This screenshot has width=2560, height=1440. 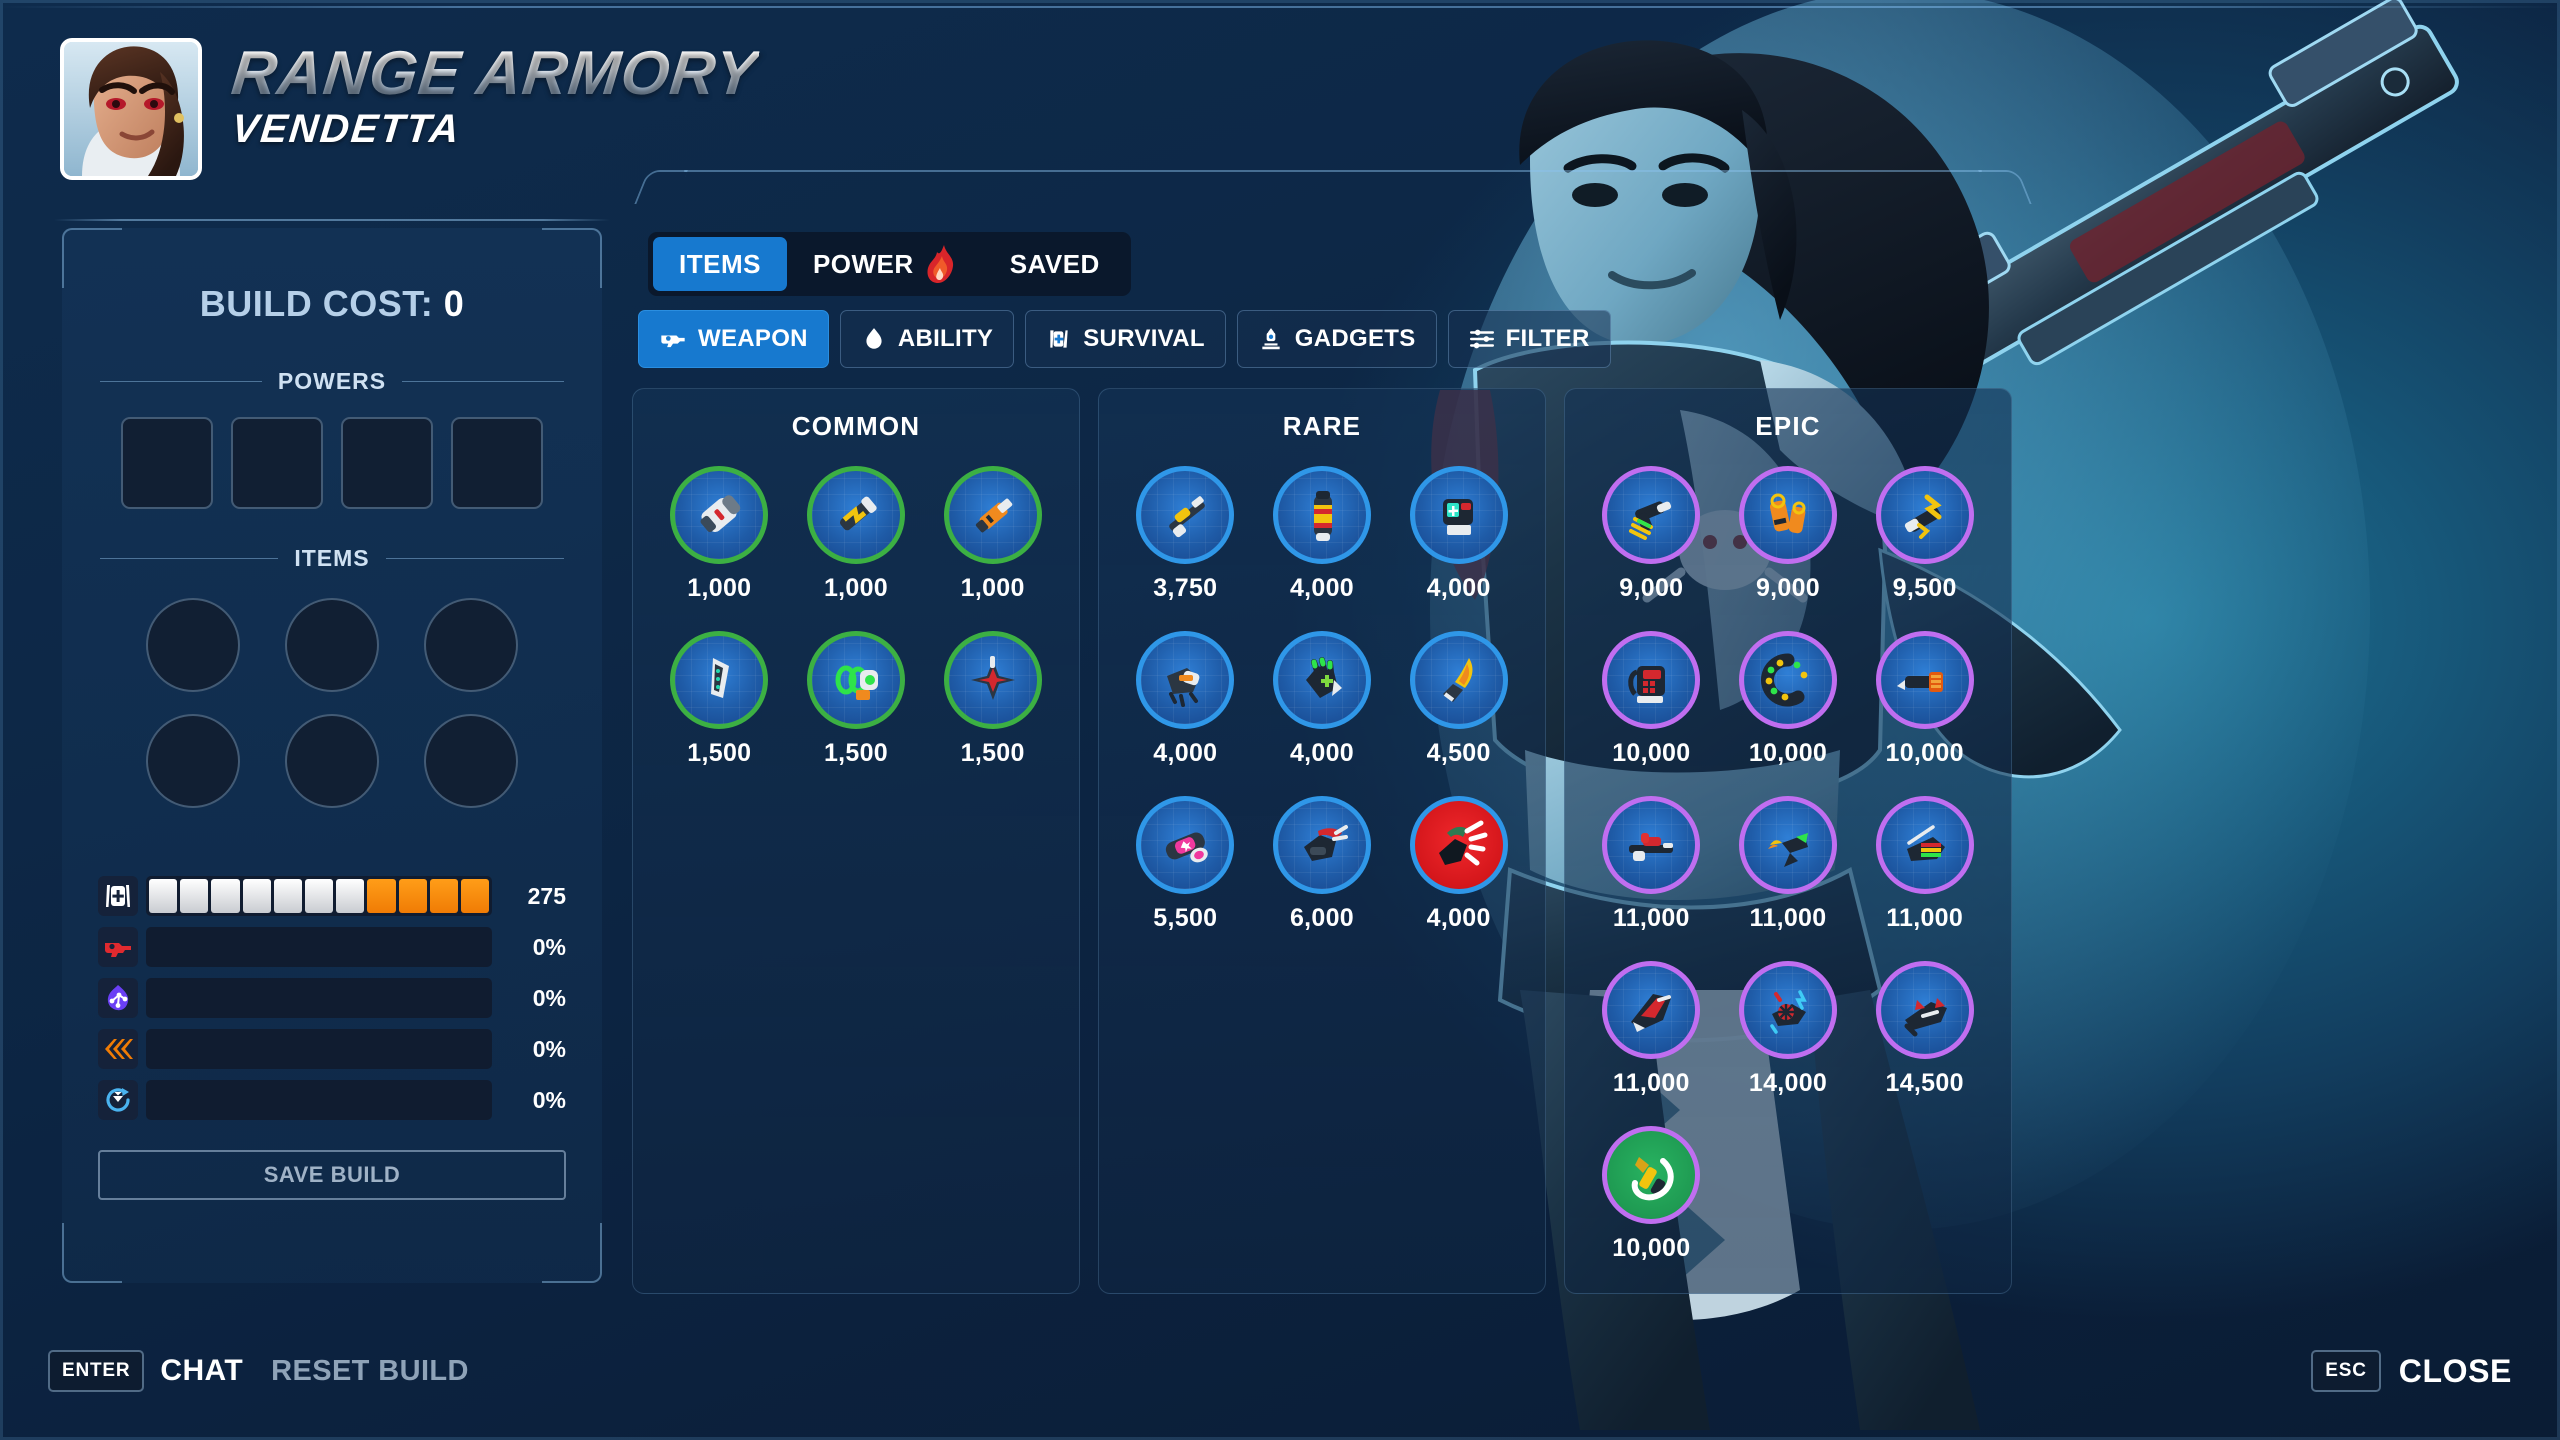 I want to click on filter-label: GADGETS, so click(x=1355, y=338).